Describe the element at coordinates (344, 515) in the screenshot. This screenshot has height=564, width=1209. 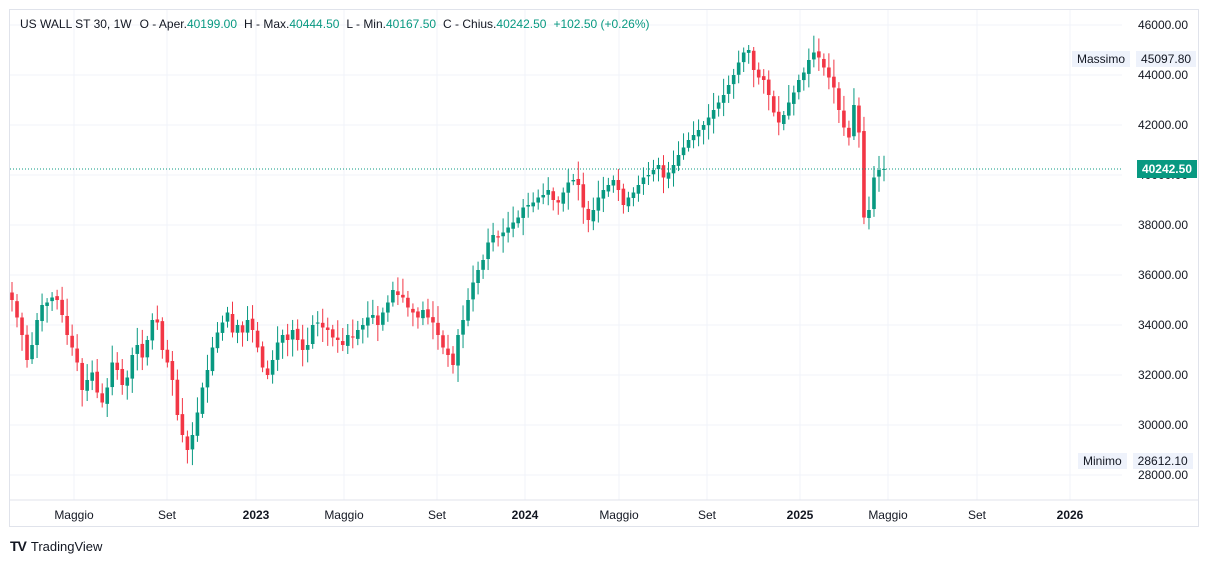
I see `x-tick-label: Maggio` at that location.